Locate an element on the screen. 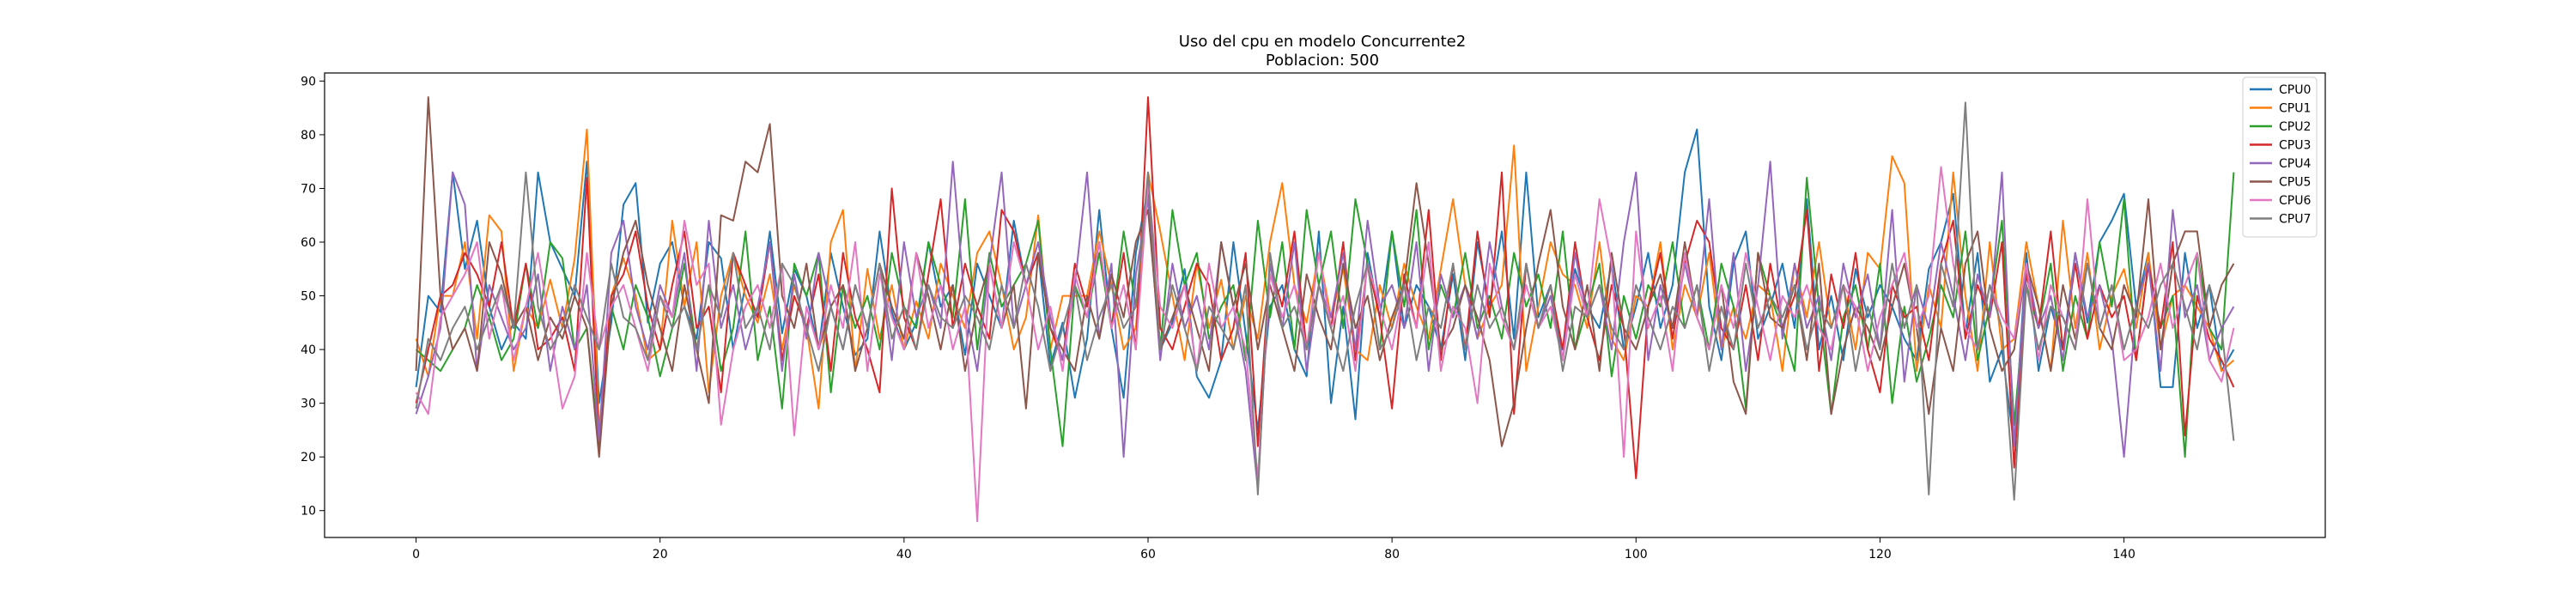 The height and width of the screenshot is (601, 2576). chart-subtitle: Poblacion: 500 is located at coordinates (1323, 61).